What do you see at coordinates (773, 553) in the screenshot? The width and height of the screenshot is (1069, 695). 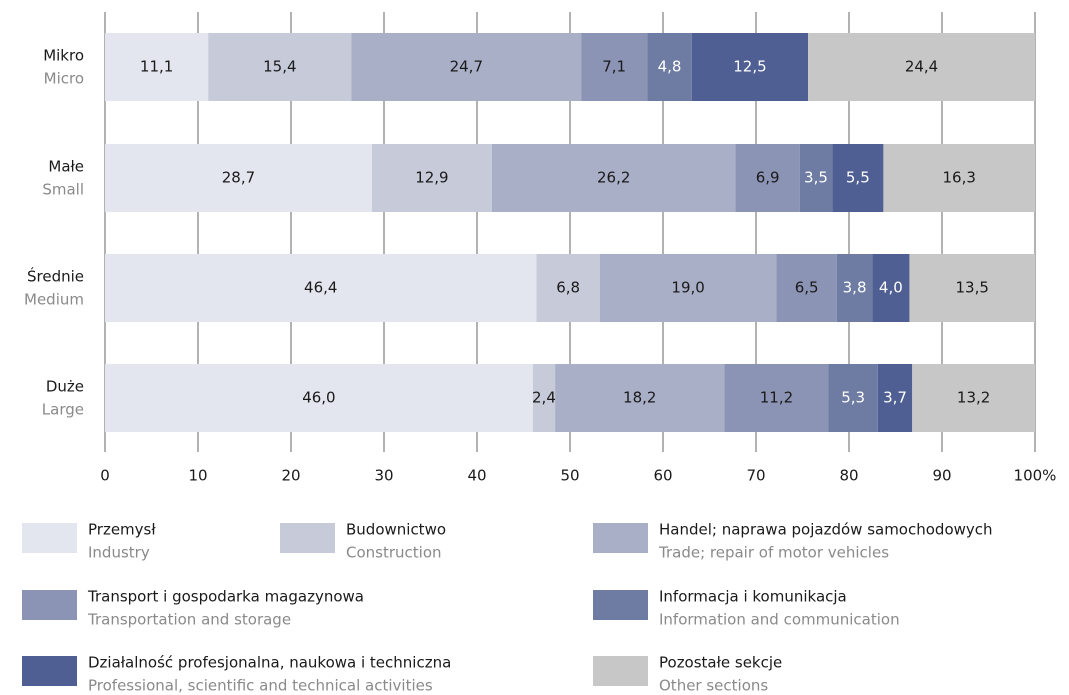 I see `legend-label-en: Trade; repair of motor vehicles` at bounding box center [773, 553].